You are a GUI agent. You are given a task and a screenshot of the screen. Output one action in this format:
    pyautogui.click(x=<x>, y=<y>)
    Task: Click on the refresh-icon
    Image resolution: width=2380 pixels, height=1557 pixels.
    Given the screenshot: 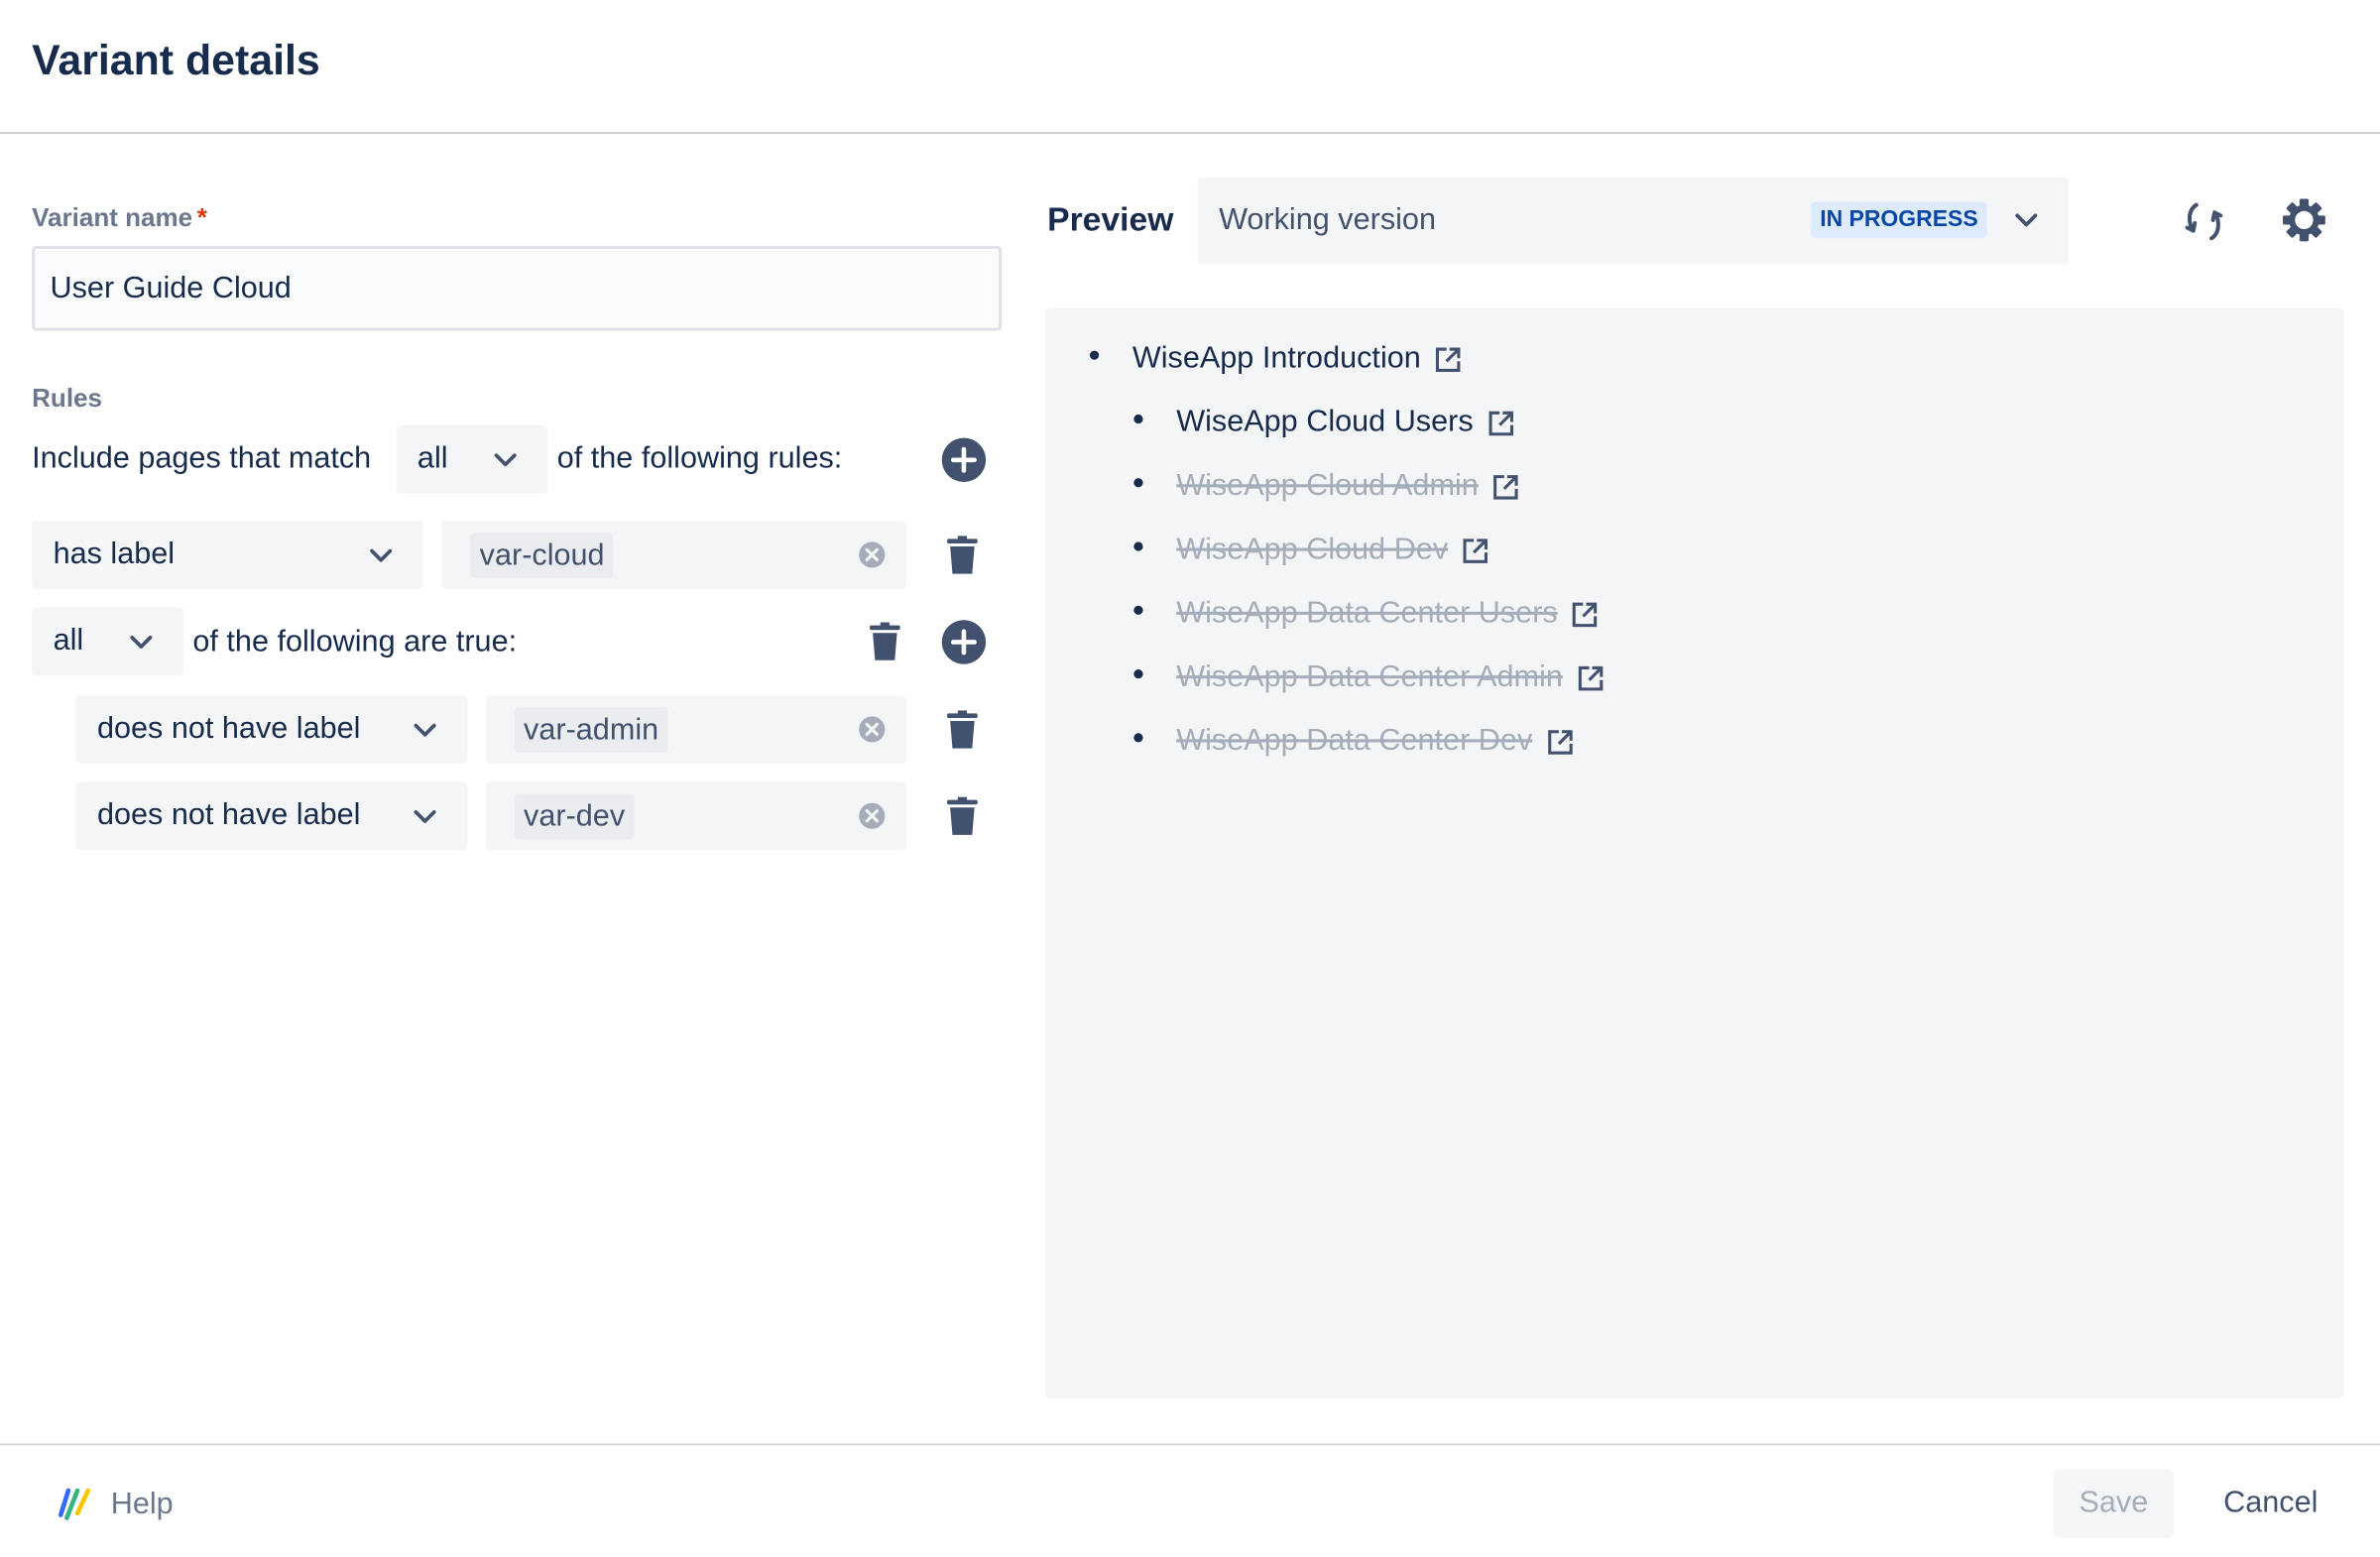 What is the action you would take?
    pyautogui.click(x=2204, y=222)
    